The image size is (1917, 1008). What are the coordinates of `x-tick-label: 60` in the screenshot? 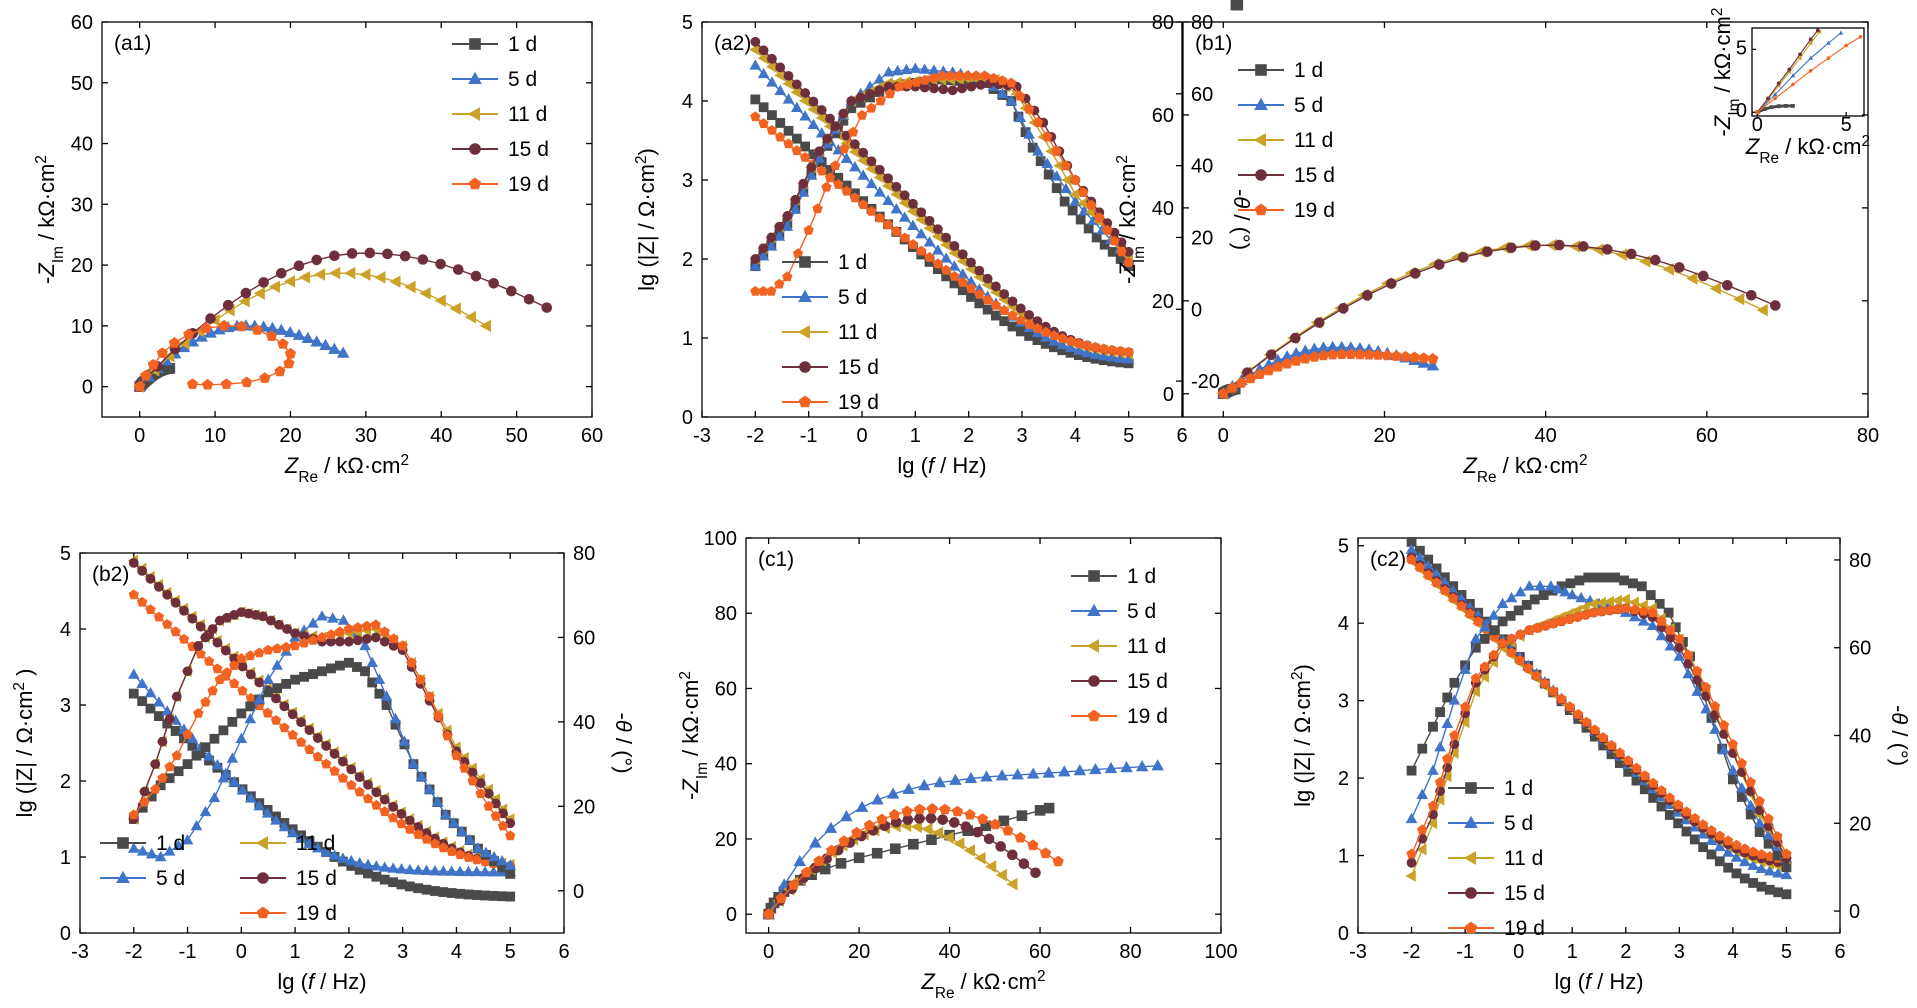 It's located at (1707, 436).